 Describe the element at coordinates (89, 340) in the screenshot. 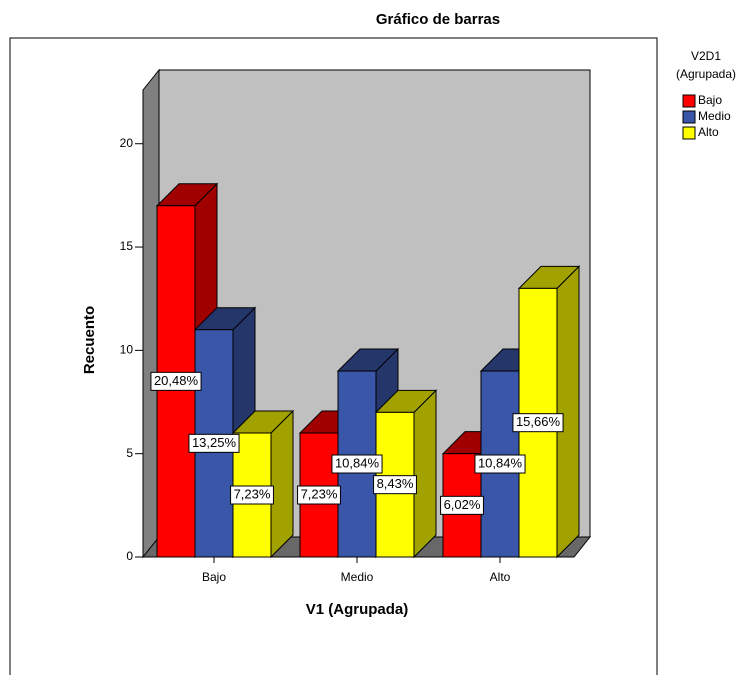

I see `y-axis-label: Recuento` at that location.